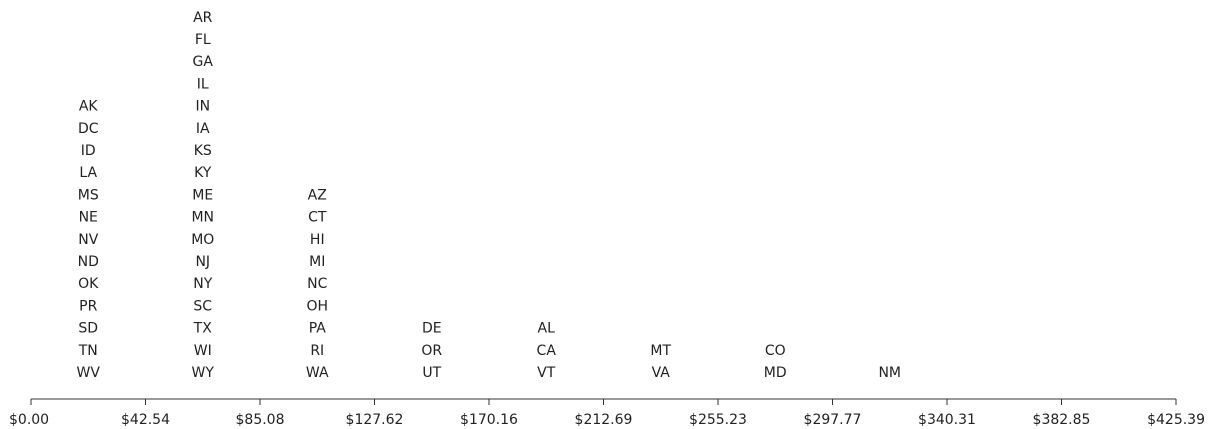 This screenshot has width=1216, height=429. What do you see at coordinates (489, 420) in the screenshot?
I see `x-tick-label: $170.16` at bounding box center [489, 420].